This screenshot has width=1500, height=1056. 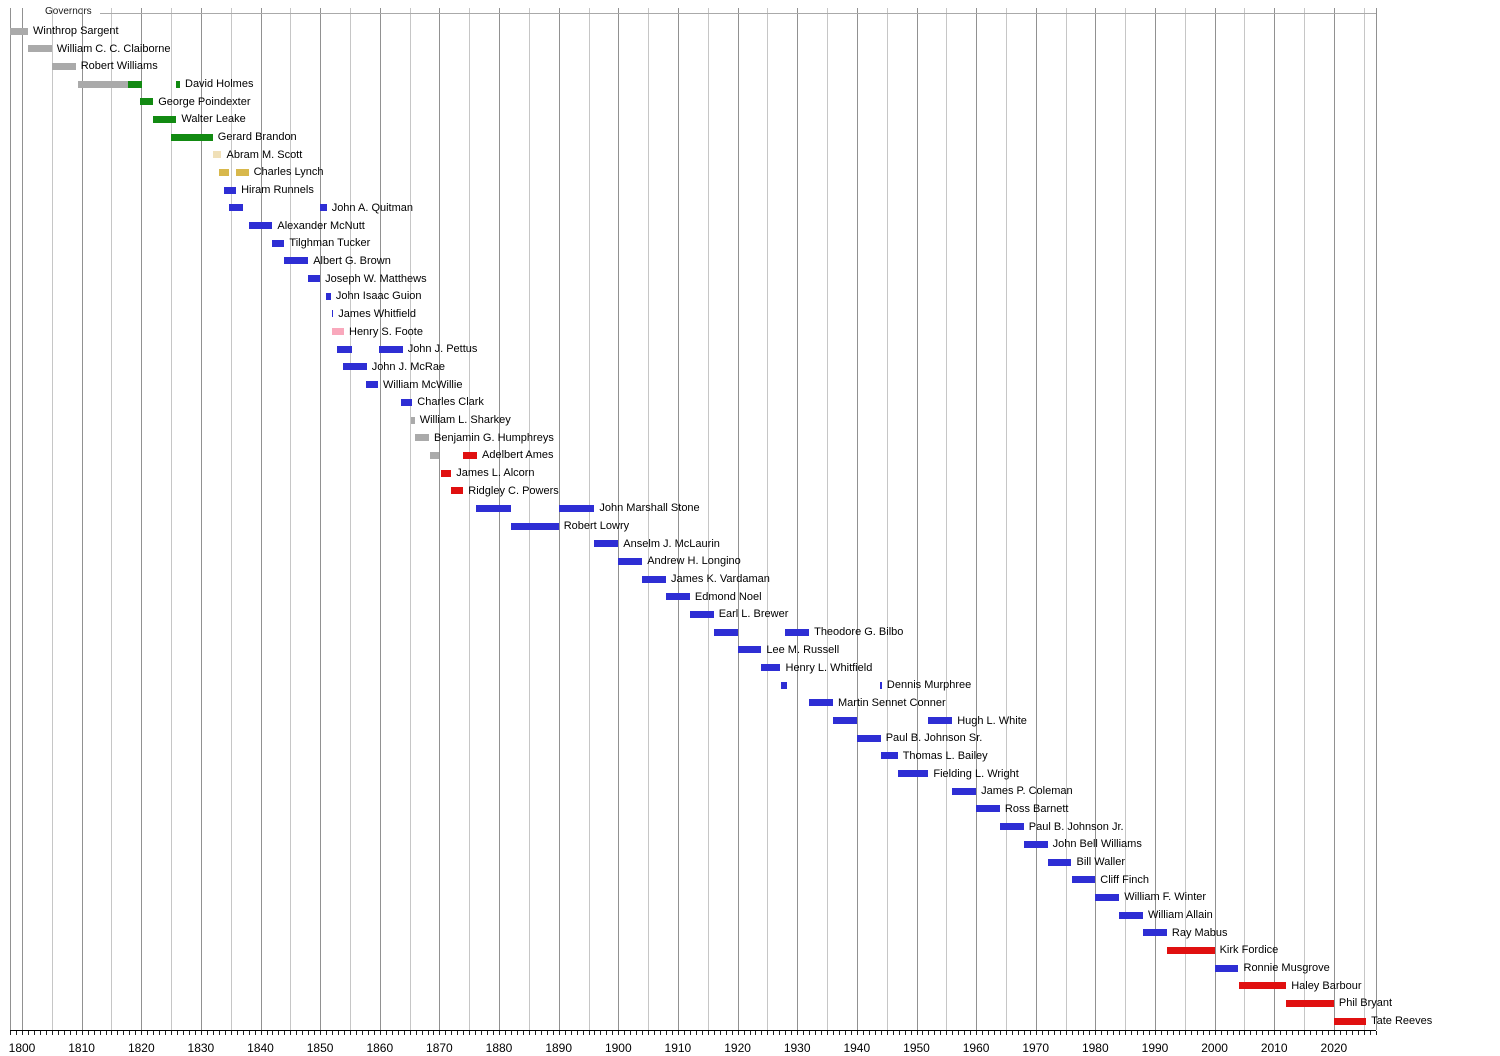 What do you see at coordinates (1036, 1048) in the screenshot?
I see `axis-year-label: 1970` at bounding box center [1036, 1048].